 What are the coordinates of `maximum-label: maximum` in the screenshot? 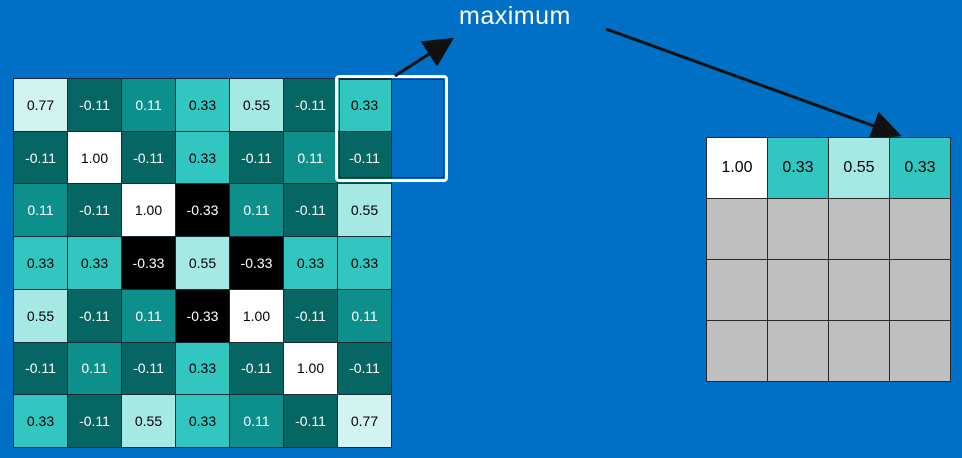 It's located at (515, 16).